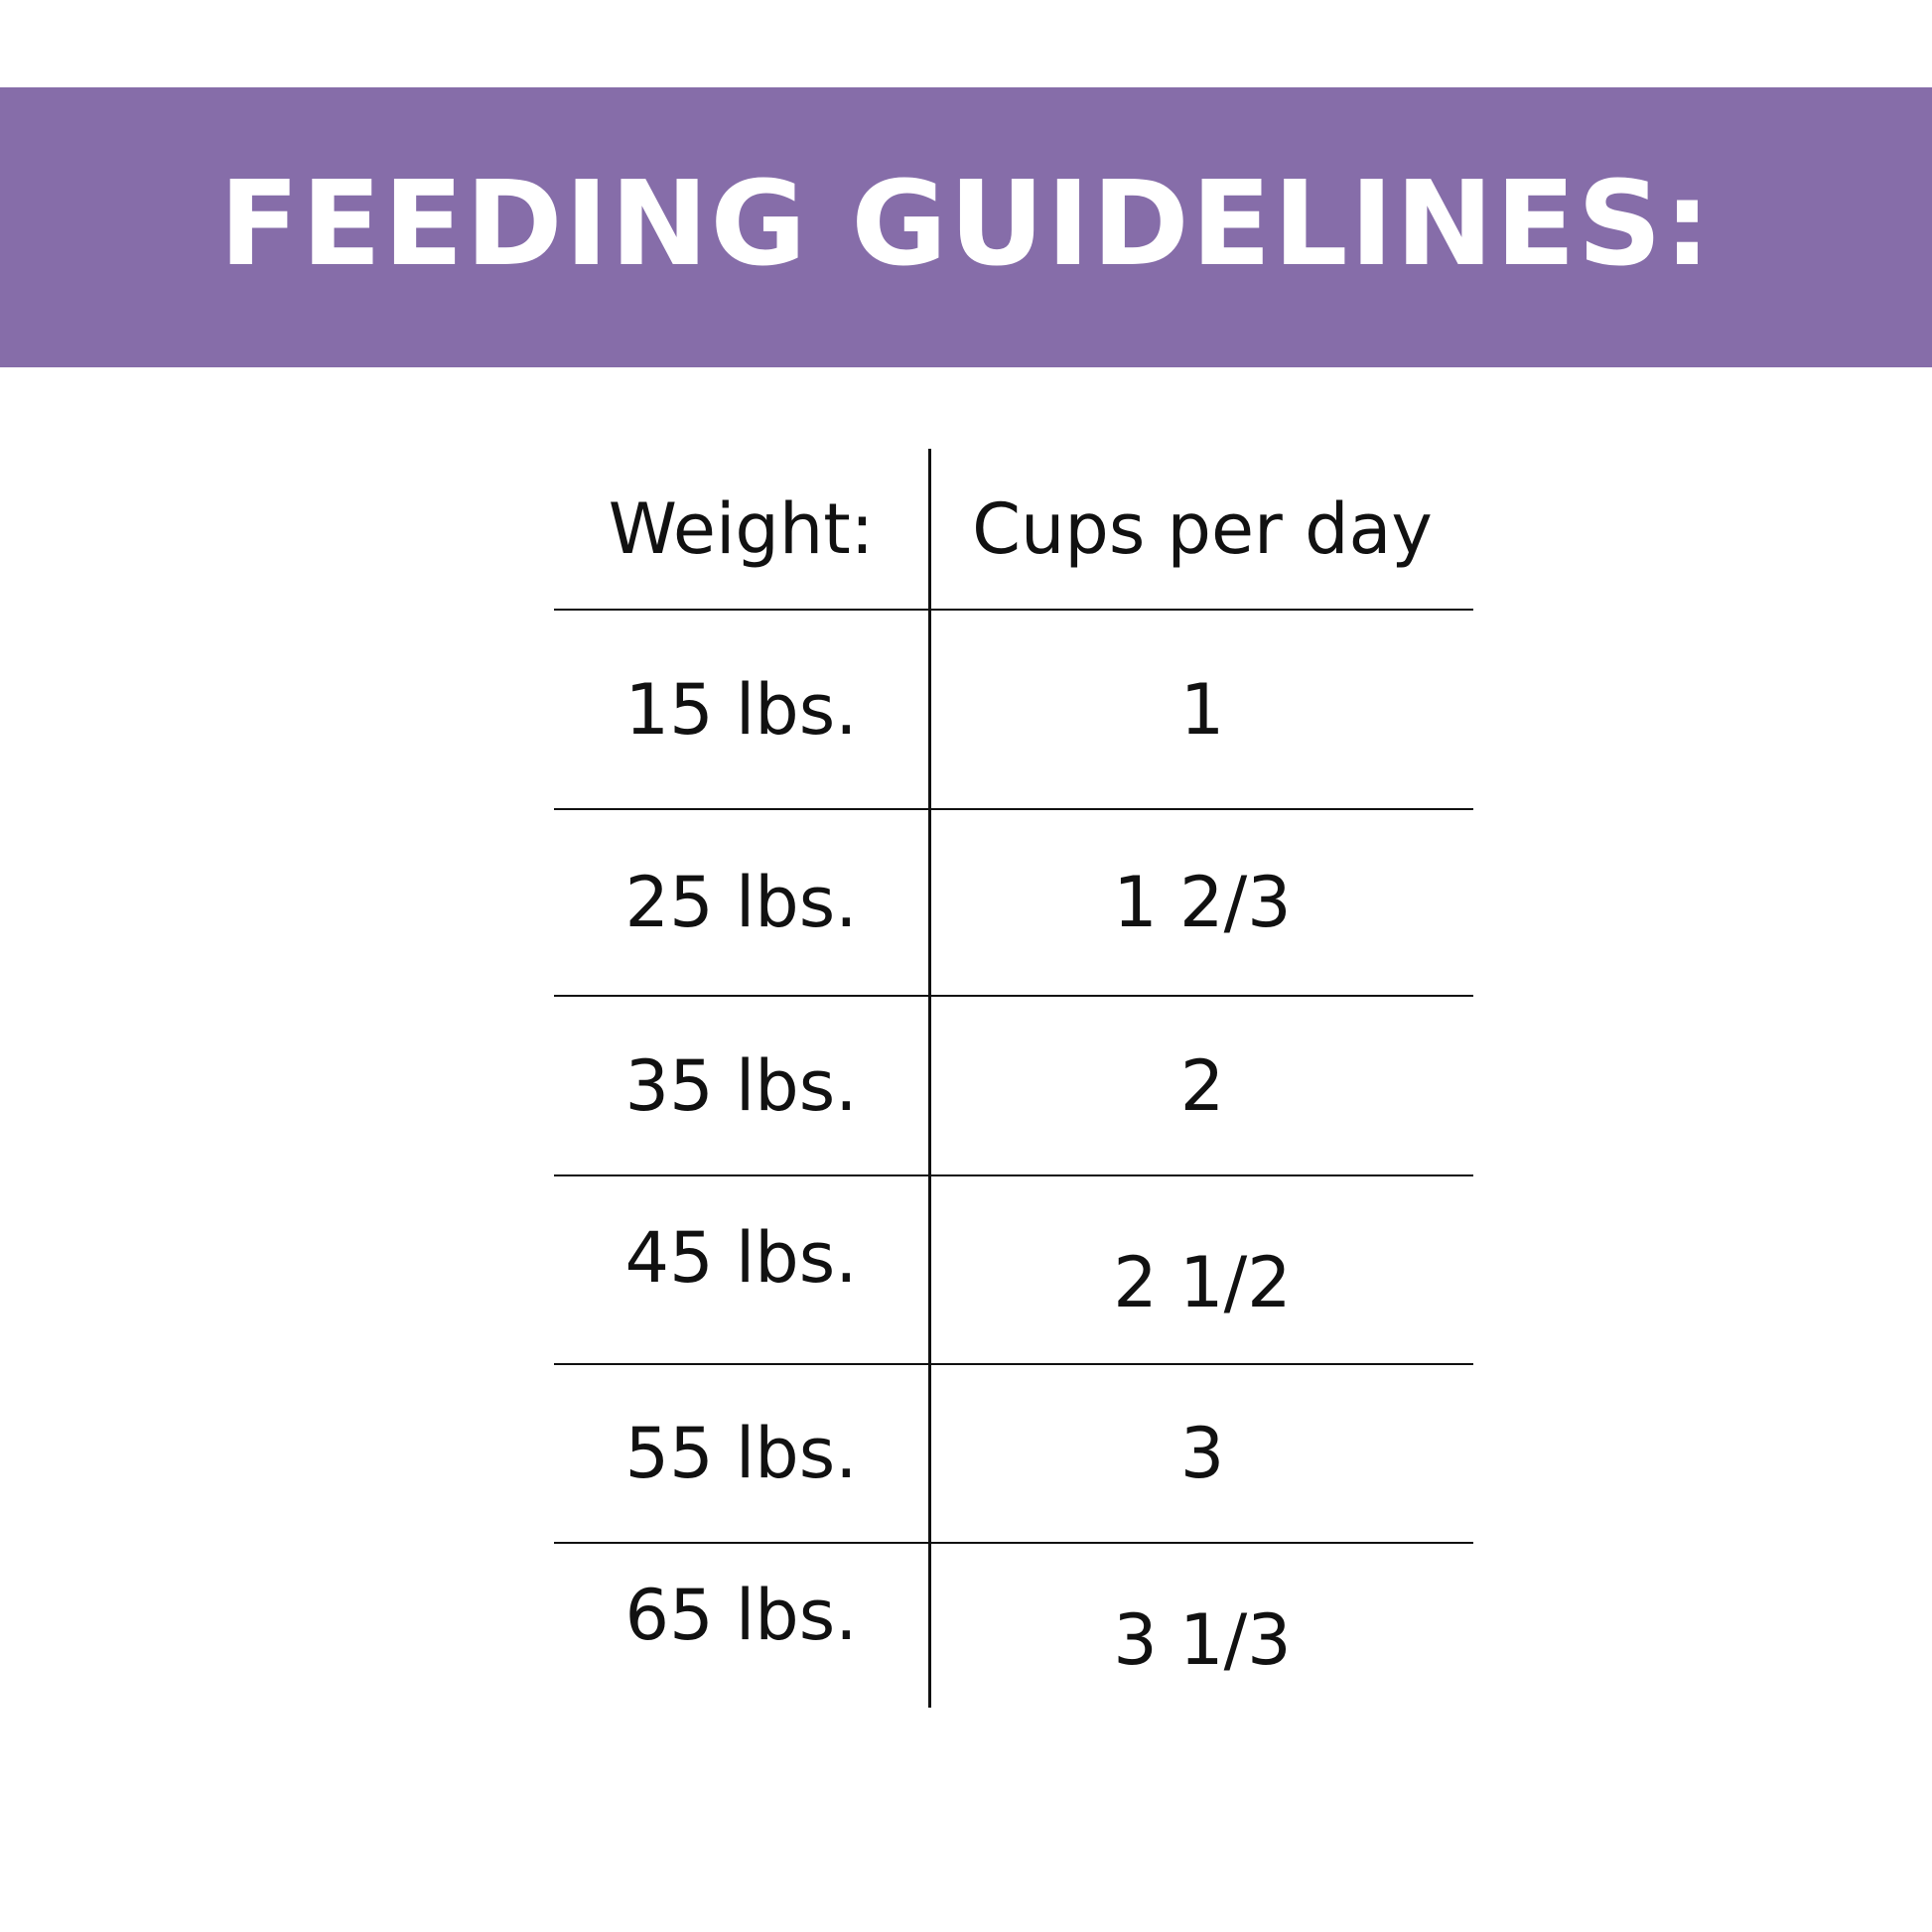  Describe the element at coordinates (1202, 1454) in the screenshot. I see `cups-cell: 3` at that location.